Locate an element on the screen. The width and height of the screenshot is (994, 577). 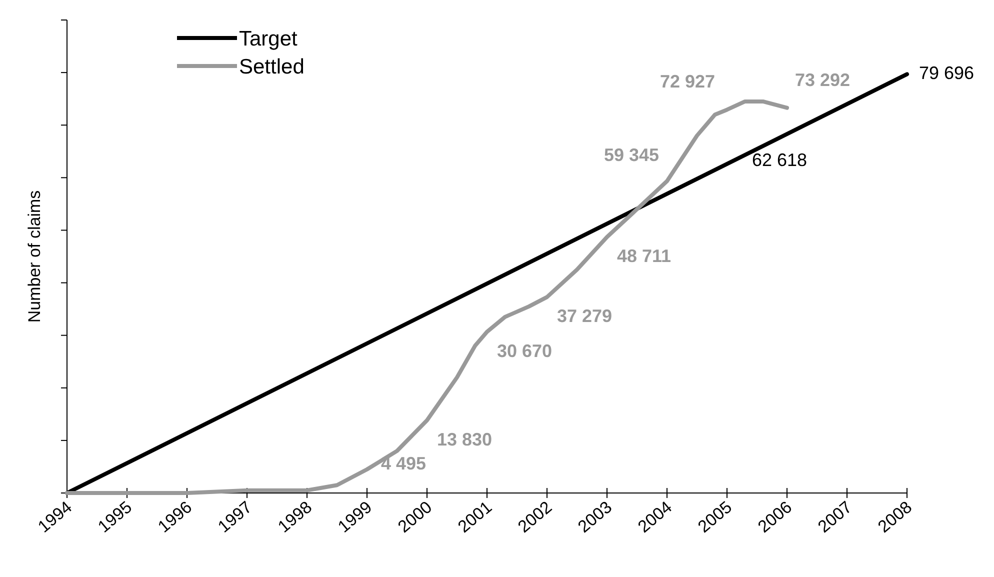
data-label: 13 830 is located at coordinates (464, 439).